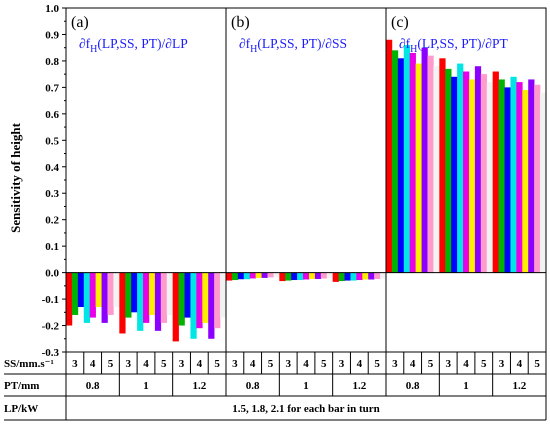 This screenshot has width=550, height=434. What do you see at coordinates (52, 88) in the screenshot?
I see `y-tick-label: 0.7` at bounding box center [52, 88].